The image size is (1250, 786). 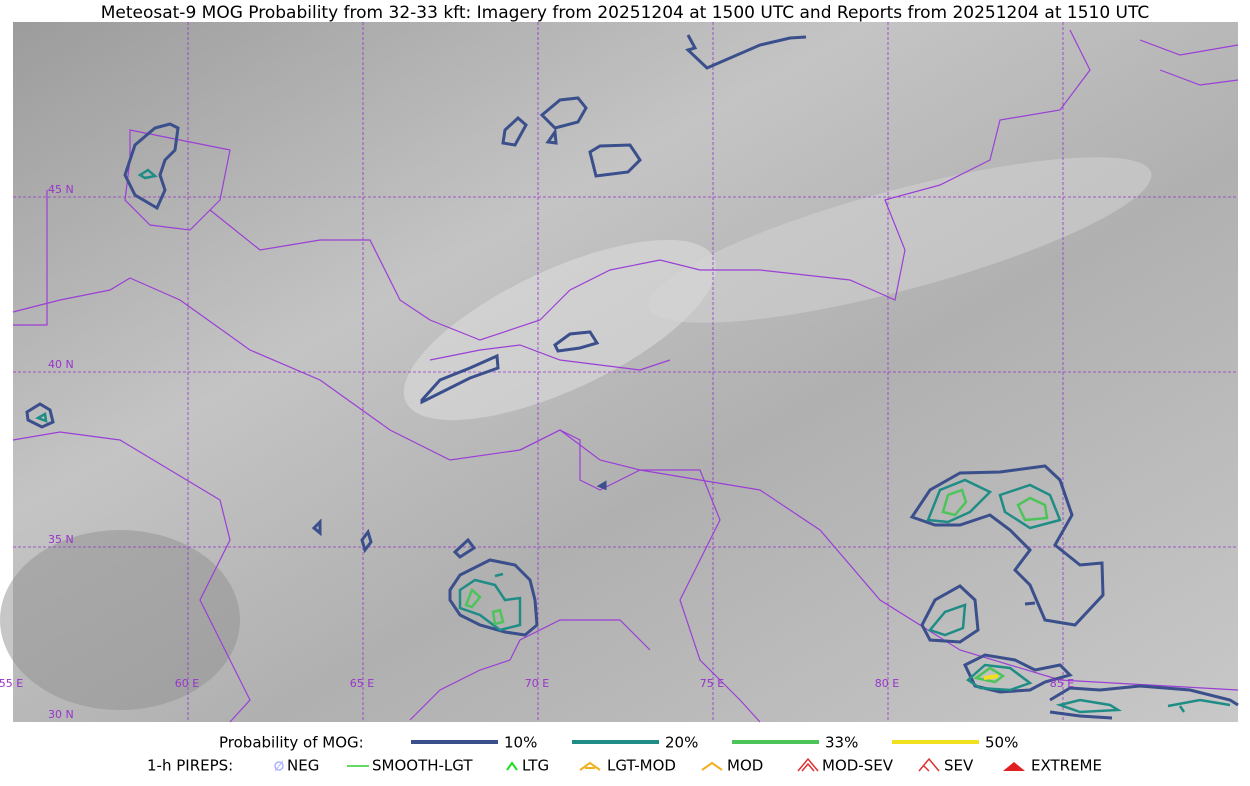 What do you see at coordinates (618, 743) in the screenshot?
I see `legend-probability: Probability of MOG: 10% 20% 33% 50%` at bounding box center [618, 743].